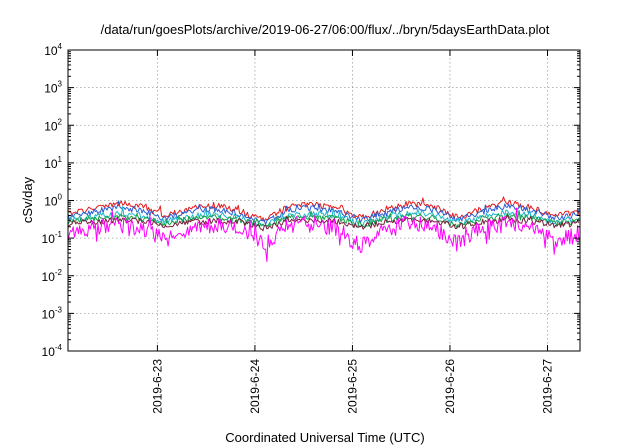 This screenshot has width=640, height=448. What do you see at coordinates (324, 437) in the screenshot?
I see `x-axis-label: Coordinated Universal Time (UTC)` at bounding box center [324, 437].